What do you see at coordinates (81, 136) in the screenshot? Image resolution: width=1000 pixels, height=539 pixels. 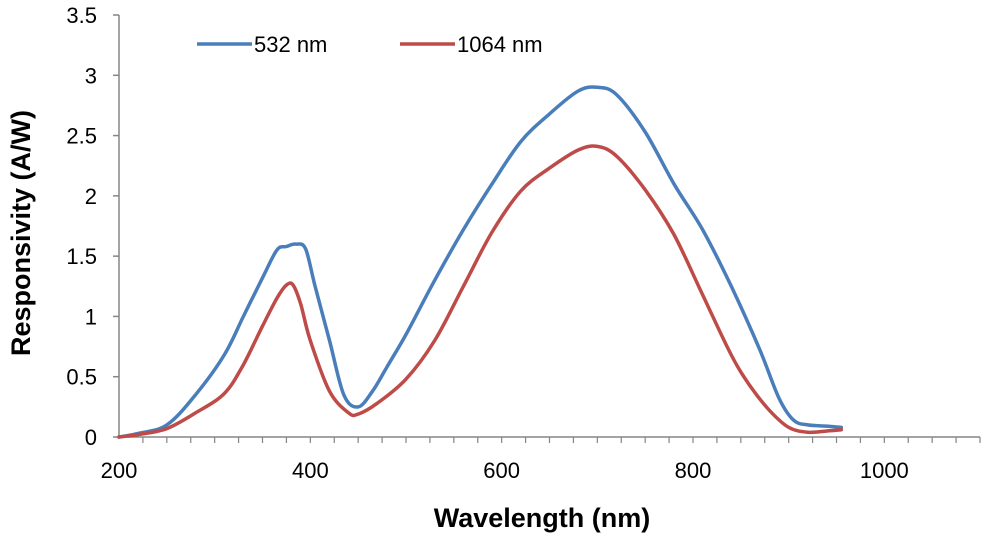 I see `y-tick-label: 2.5` at bounding box center [81, 136].